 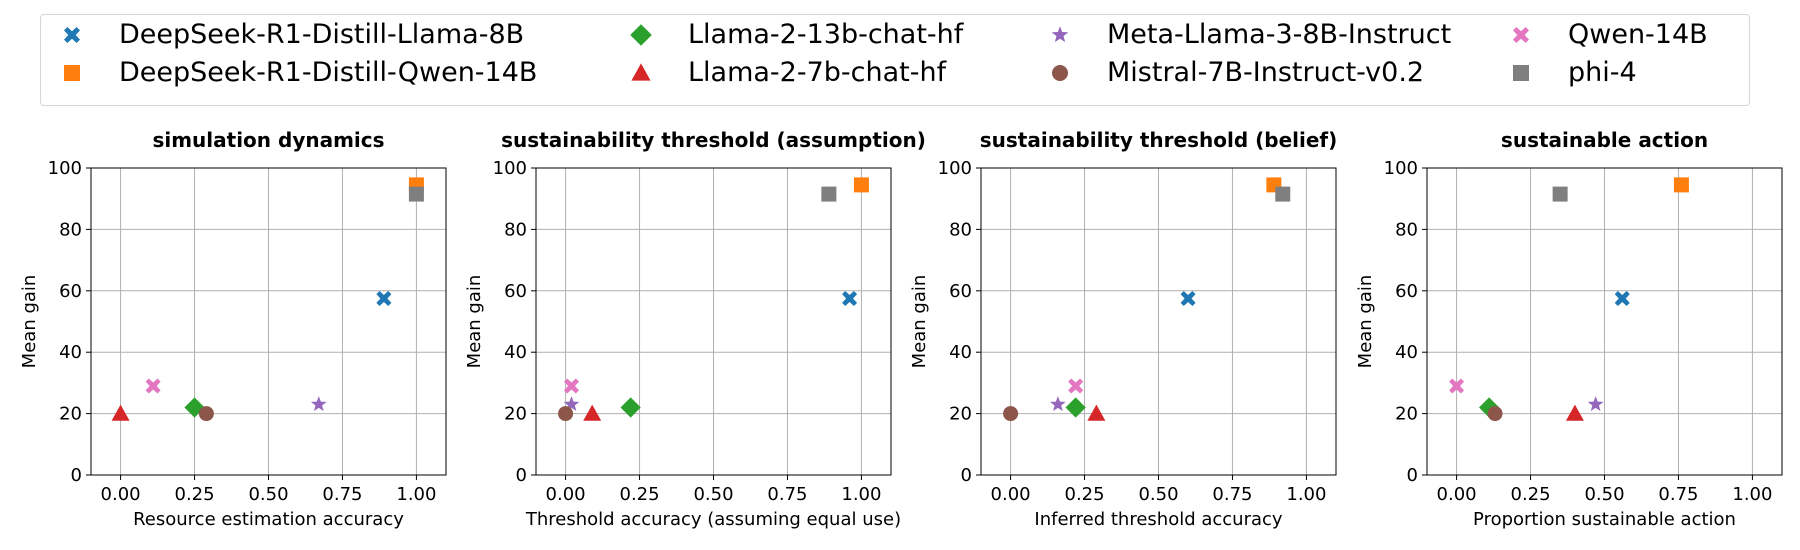 I want to click on legend-item: Llama-2-7b-chat-hf, so click(x=788, y=73).